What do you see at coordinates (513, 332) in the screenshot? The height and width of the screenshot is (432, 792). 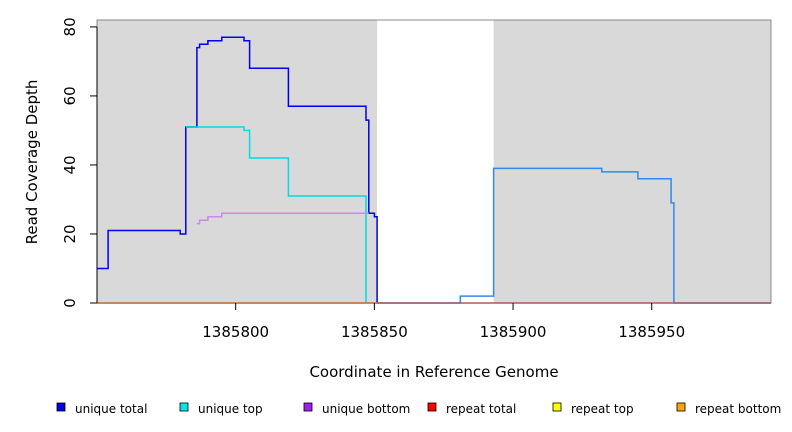 I see `x-tick-label: 1385900` at bounding box center [513, 332].